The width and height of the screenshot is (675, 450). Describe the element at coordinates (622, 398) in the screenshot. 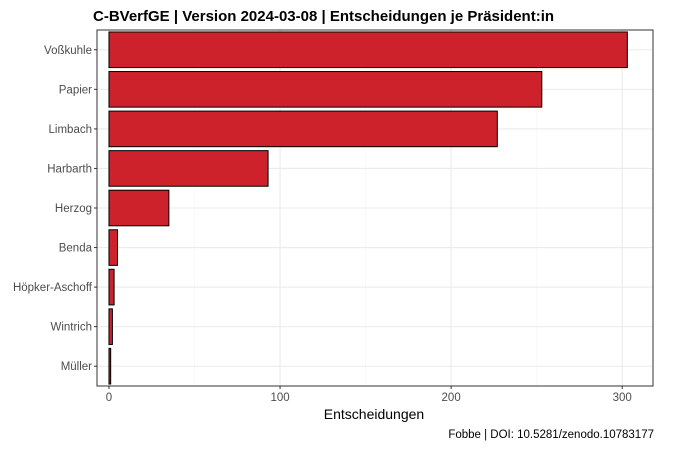

I see `x-tick-label: 300` at that location.